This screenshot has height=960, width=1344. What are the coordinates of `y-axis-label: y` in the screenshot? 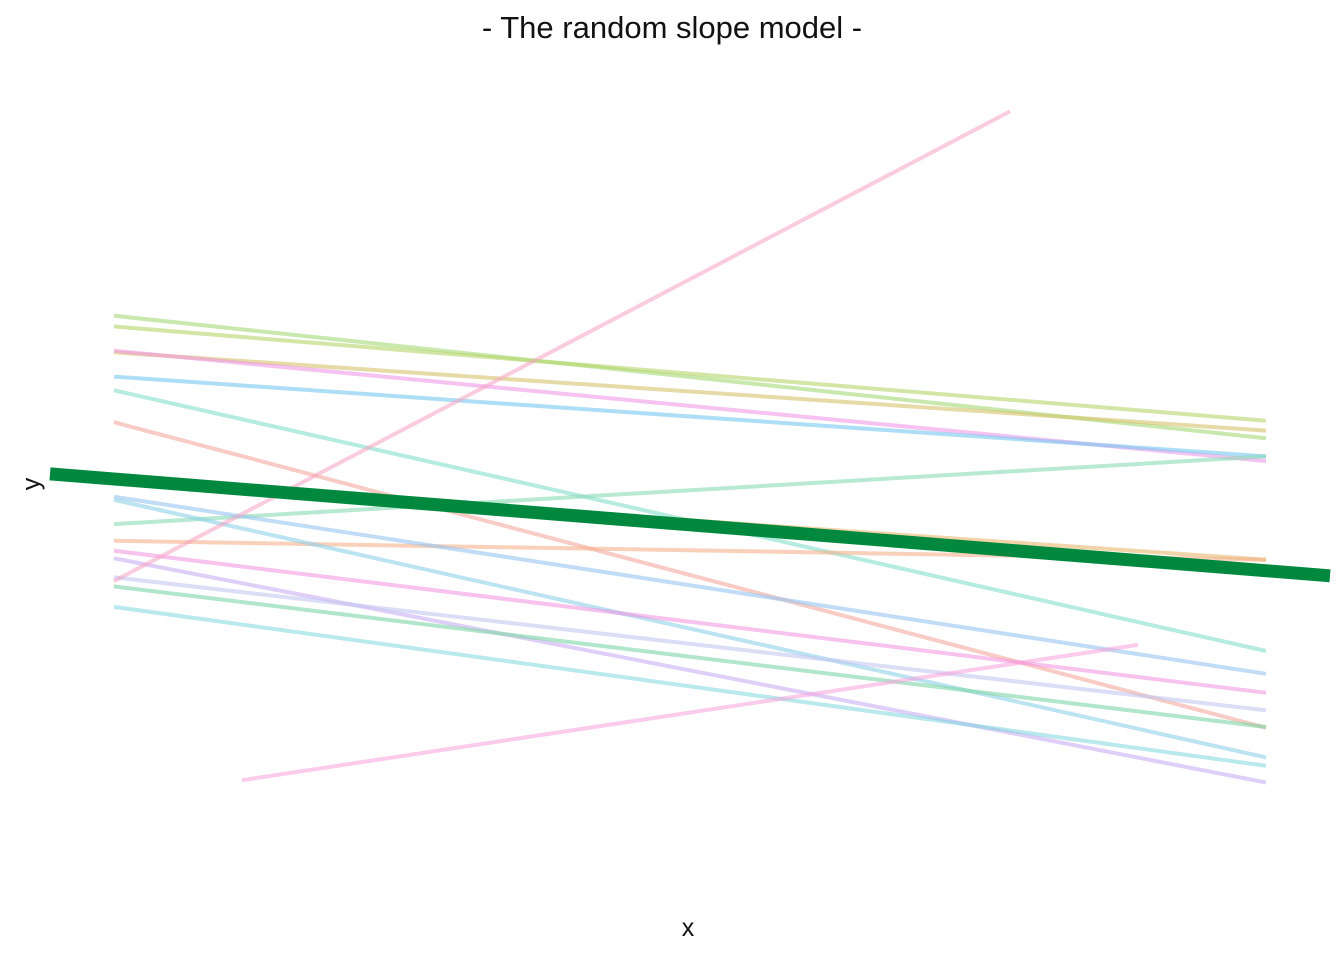 It's located at (31, 484).